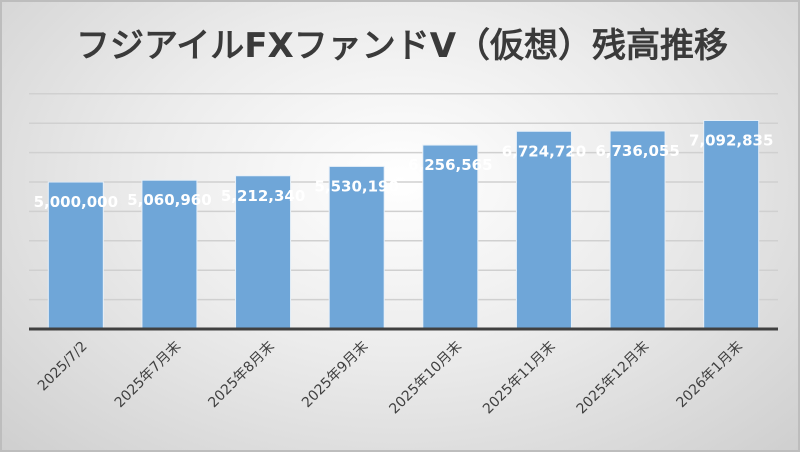 The image size is (800, 454). What do you see at coordinates (169, 200) in the screenshot?
I see `data-label: 5,060,960` at bounding box center [169, 200].